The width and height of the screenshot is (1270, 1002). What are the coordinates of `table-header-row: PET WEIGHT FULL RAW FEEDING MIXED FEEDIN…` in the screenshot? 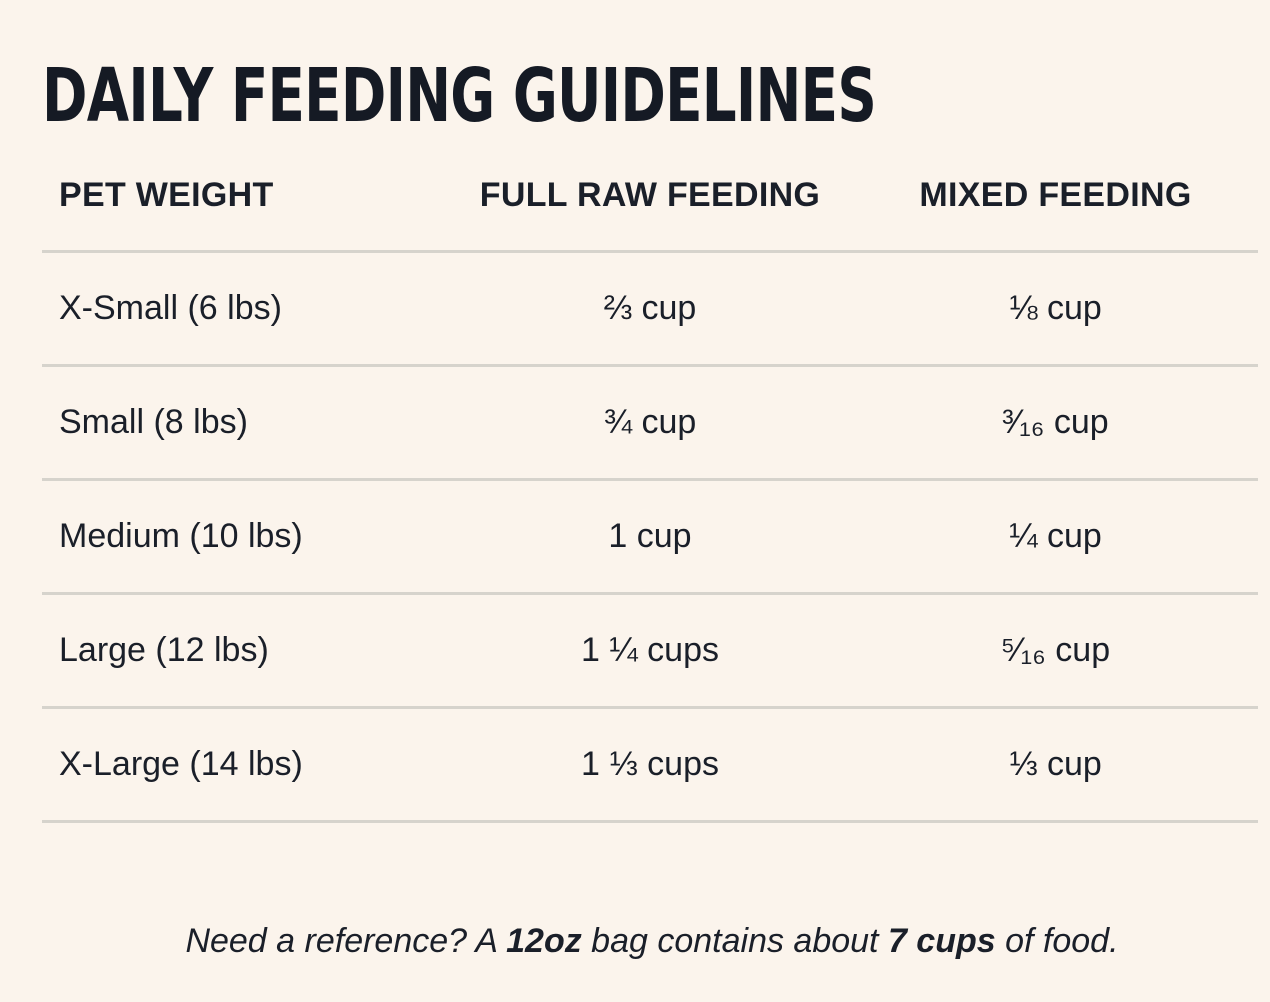 It's located at (650, 196).